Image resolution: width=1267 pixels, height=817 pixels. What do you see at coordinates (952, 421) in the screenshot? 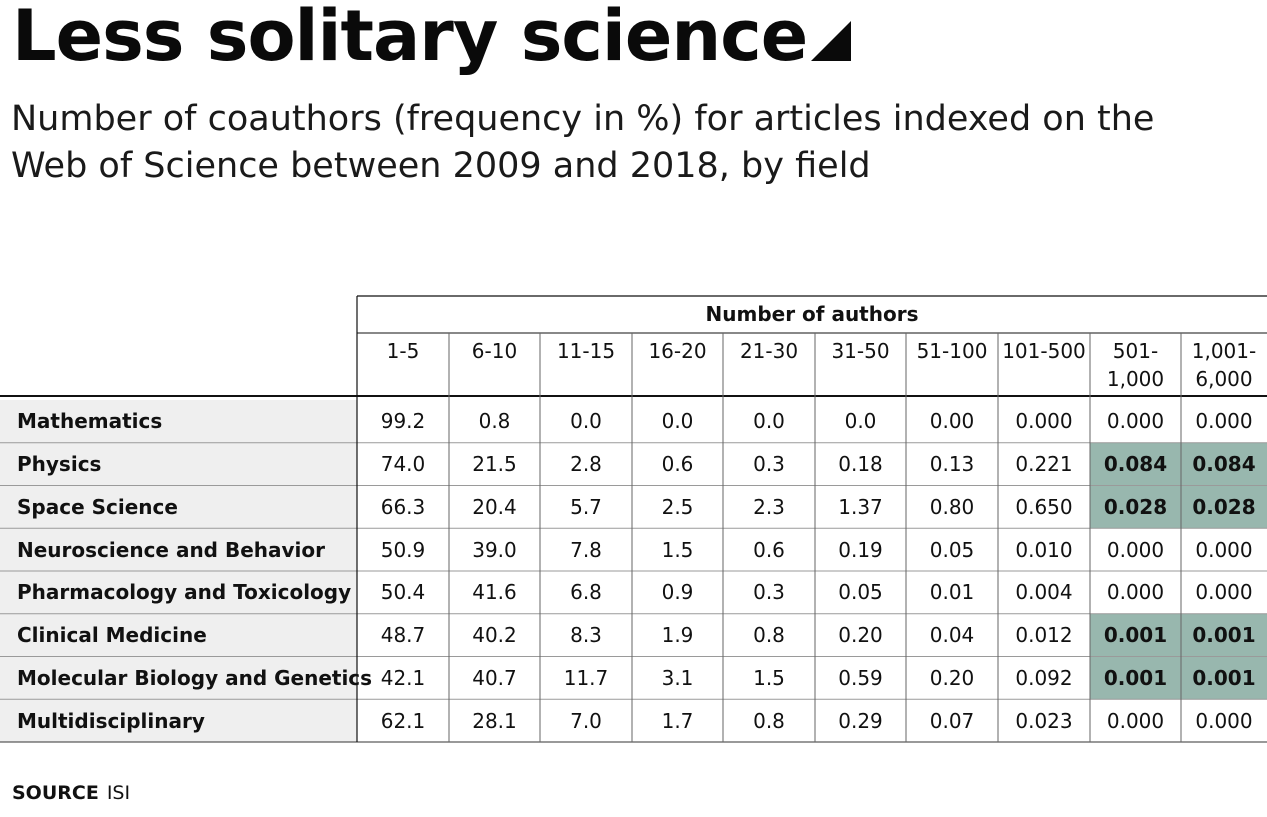
I see `table-cell: 0.00` at bounding box center [952, 421].